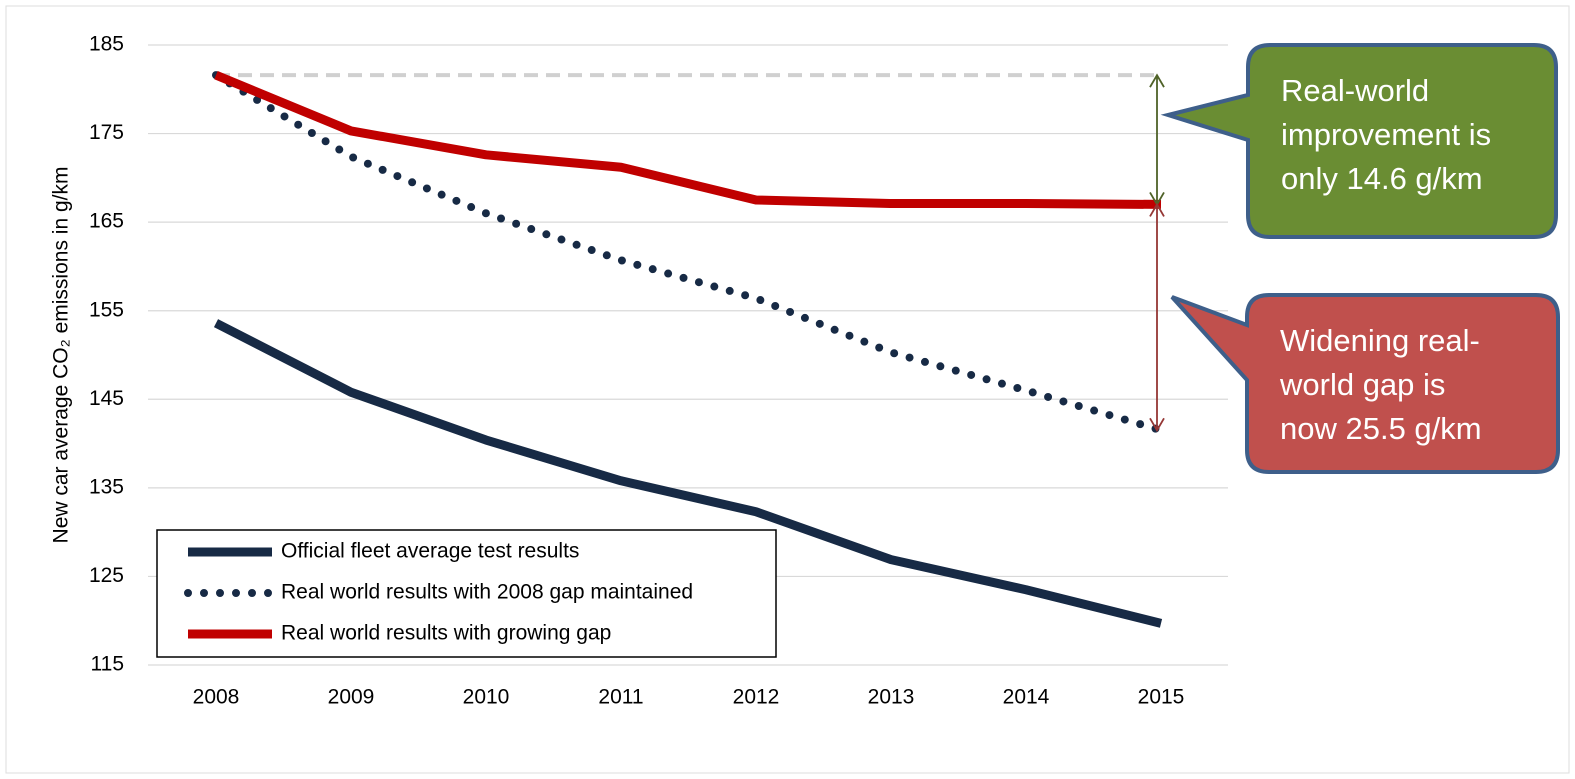  Describe the element at coordinates (107, 664) in the screenshot. I see `y-tick-label: 115` at that location.